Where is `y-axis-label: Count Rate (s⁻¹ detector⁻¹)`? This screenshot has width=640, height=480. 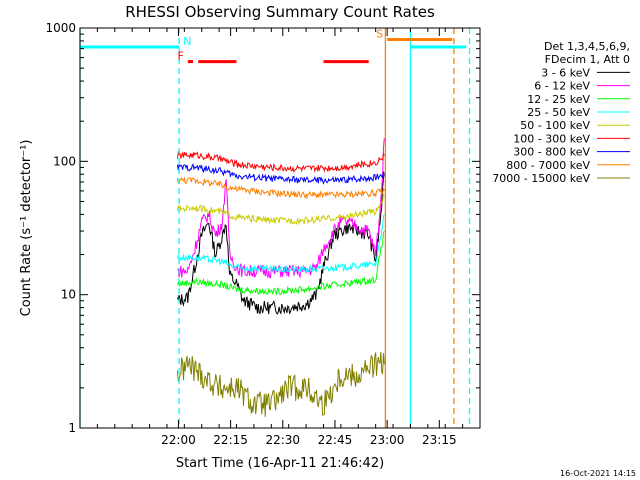 y-axis-label: Count Rate (s⁻¹ detector⁻¹) is located at coordinates (26, 228).